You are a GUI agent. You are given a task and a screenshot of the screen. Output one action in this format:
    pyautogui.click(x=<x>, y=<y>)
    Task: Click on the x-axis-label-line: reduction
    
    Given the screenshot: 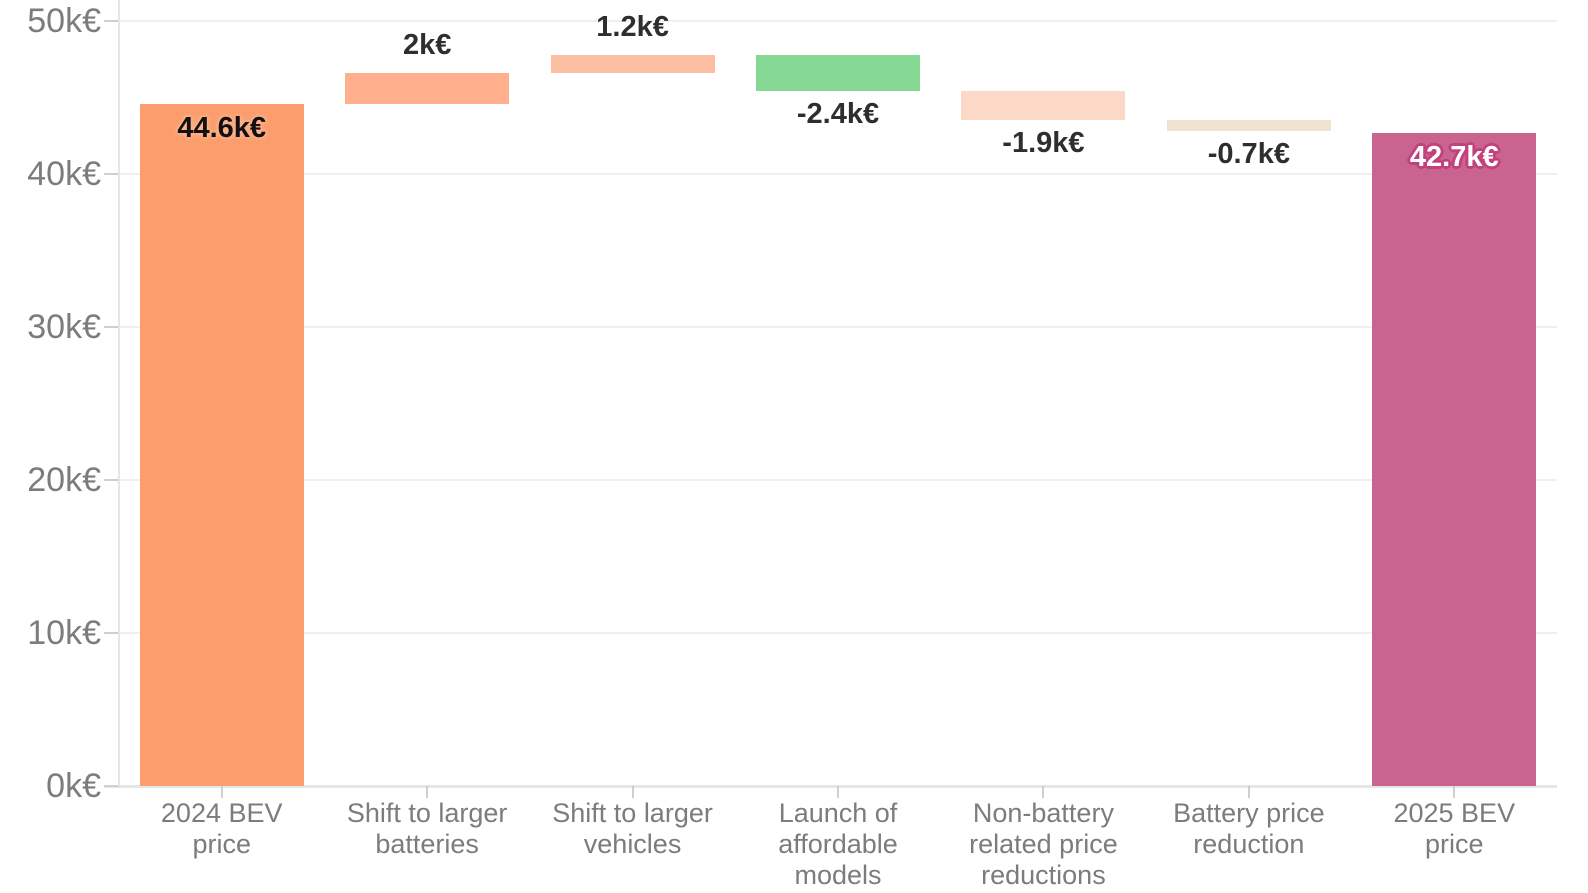 What is the action you would take?
    pyautogui.click(x=1249, y=844)
    